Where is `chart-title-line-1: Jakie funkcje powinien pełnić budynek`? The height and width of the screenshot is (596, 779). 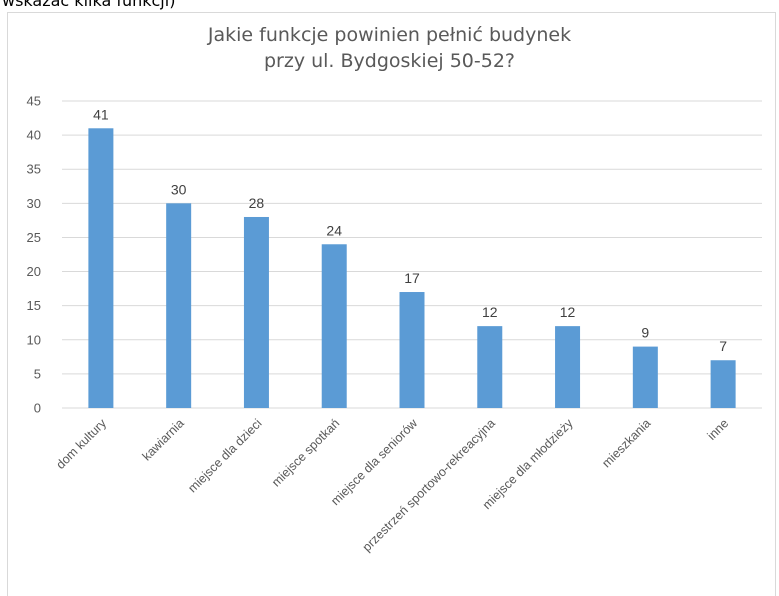
chart-title-line-1: Jakie funkcje powinien pełnić budynek is located at coordinates (389, 35).